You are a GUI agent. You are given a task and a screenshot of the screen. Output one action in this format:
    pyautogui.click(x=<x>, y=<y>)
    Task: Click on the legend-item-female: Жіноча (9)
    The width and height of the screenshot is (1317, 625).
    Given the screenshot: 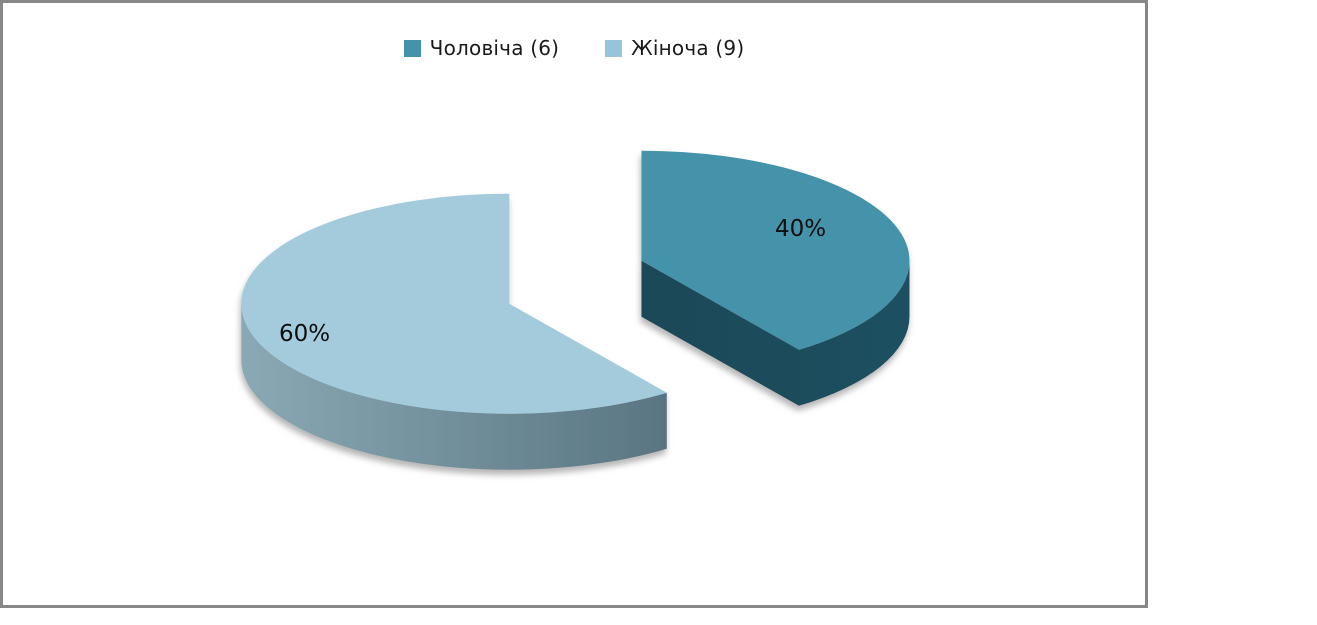 What is the action you would take?
    pyautogui.click(x=674, y=48)
    